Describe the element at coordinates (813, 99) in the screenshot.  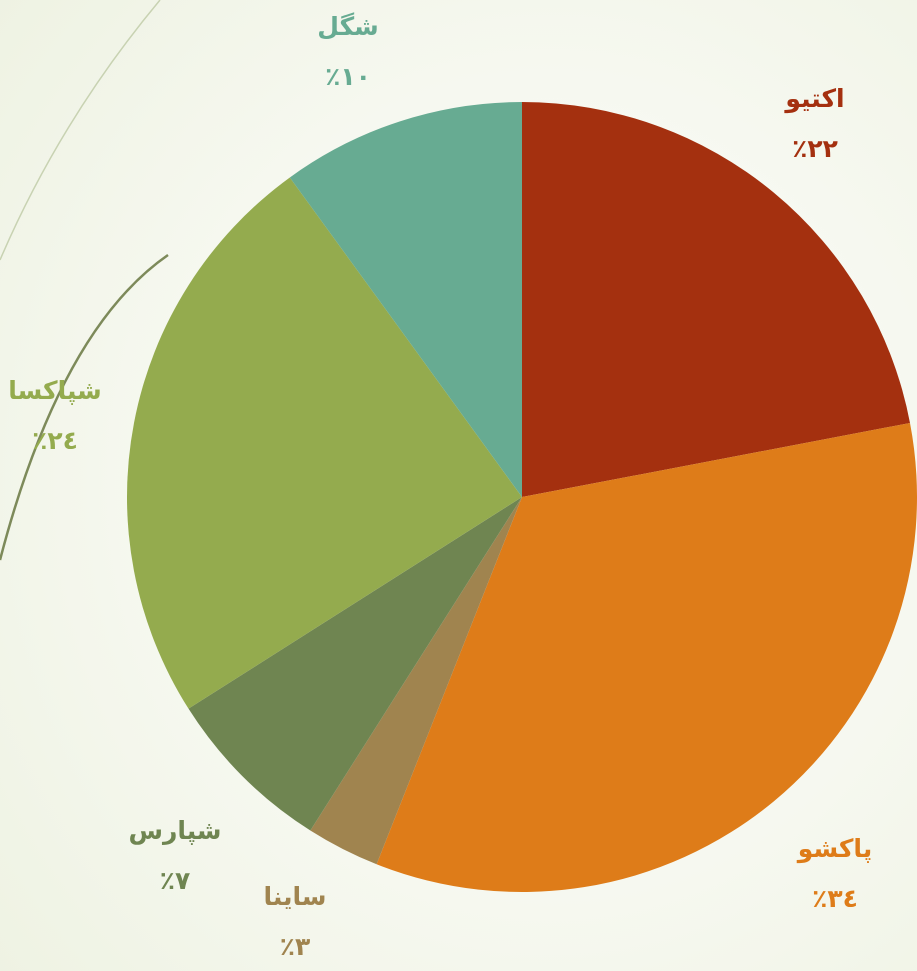
I see `slice-name: اکتیو` at that location.